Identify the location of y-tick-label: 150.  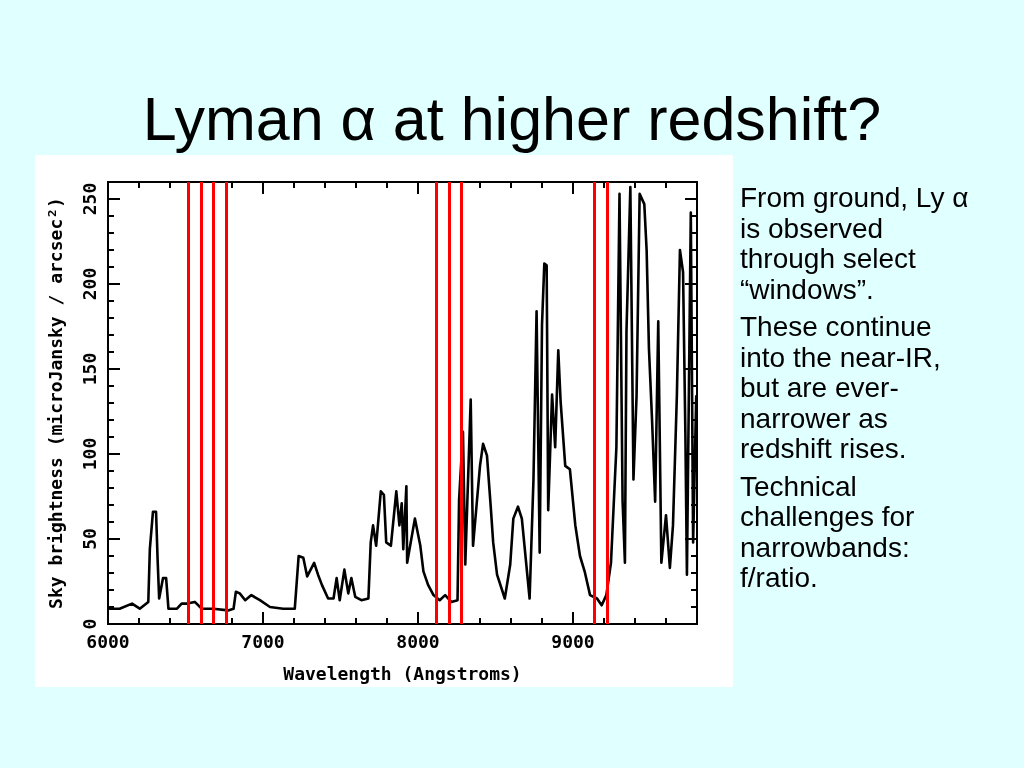
(89, 369).